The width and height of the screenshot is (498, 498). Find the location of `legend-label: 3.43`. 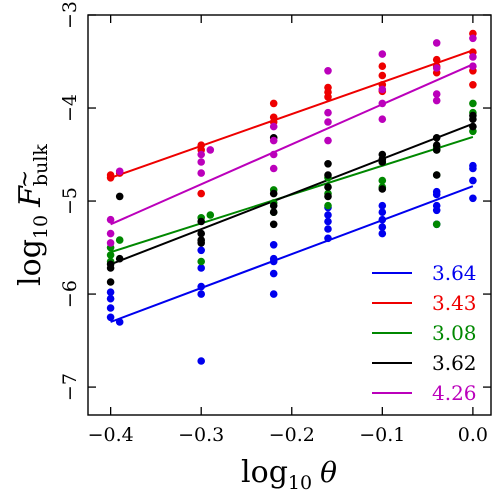

legend-label: 3.43 is located at coordinates (454, 303).